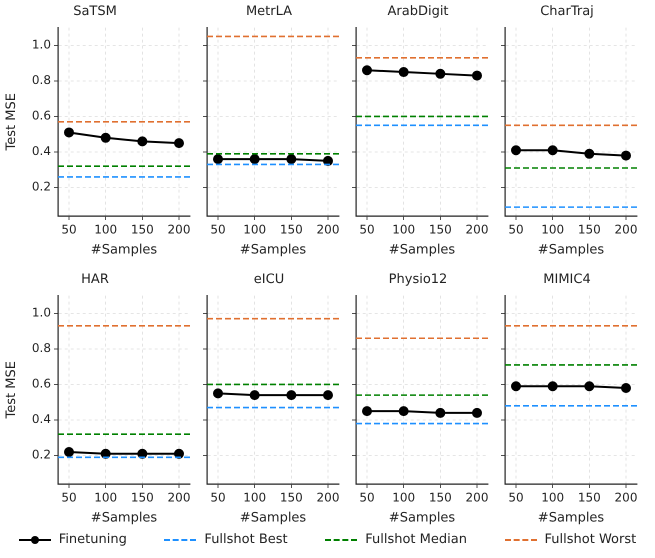  Describe the element at coordinates (418, 12) in the screenshot. I see `chart-title: ArabDigit` at that location.